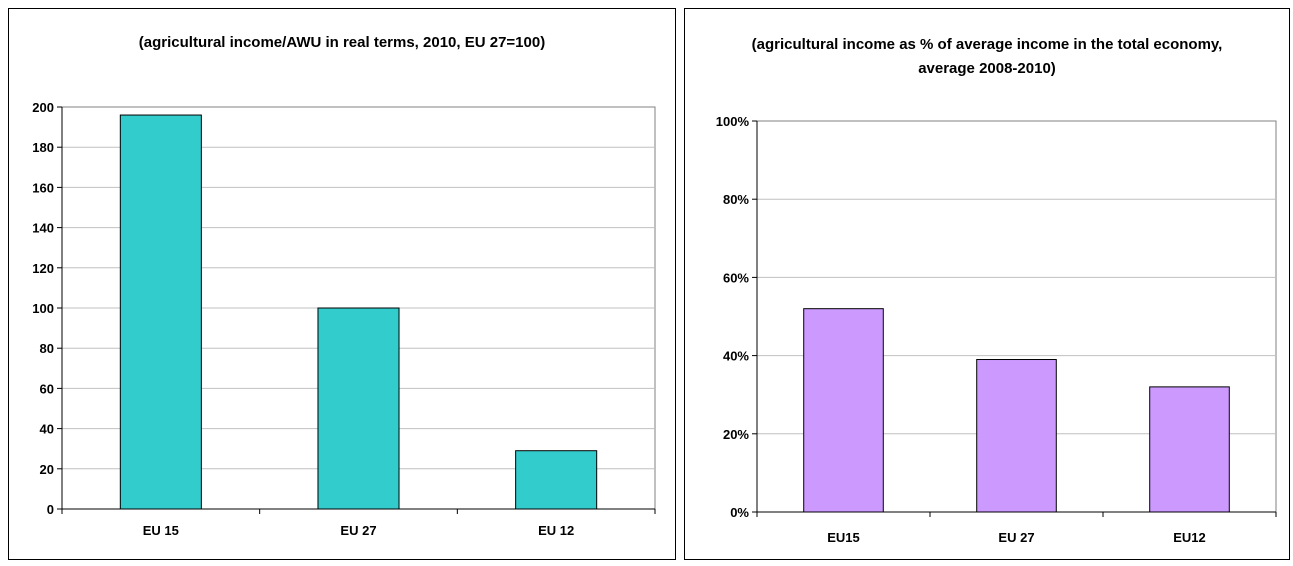 The image size is (1293, 566). I want to click on y-tick-label: 160, so click(43, 187).